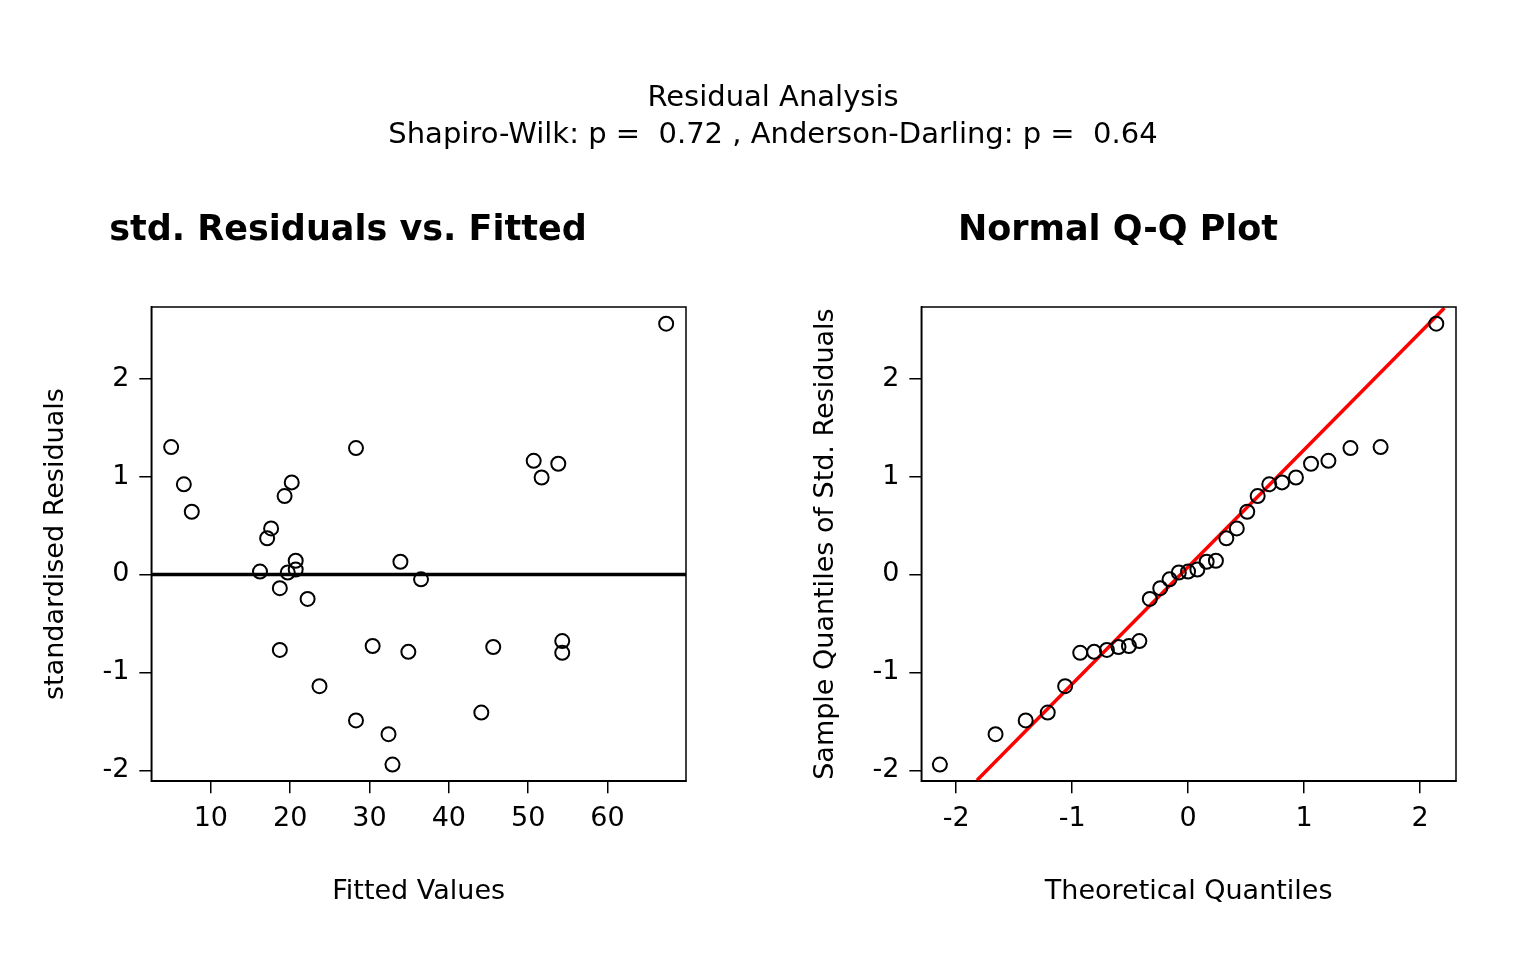 This screenshot has width=1536, height=960. I want to click on x-tick-label: 40, so click(448, 817).